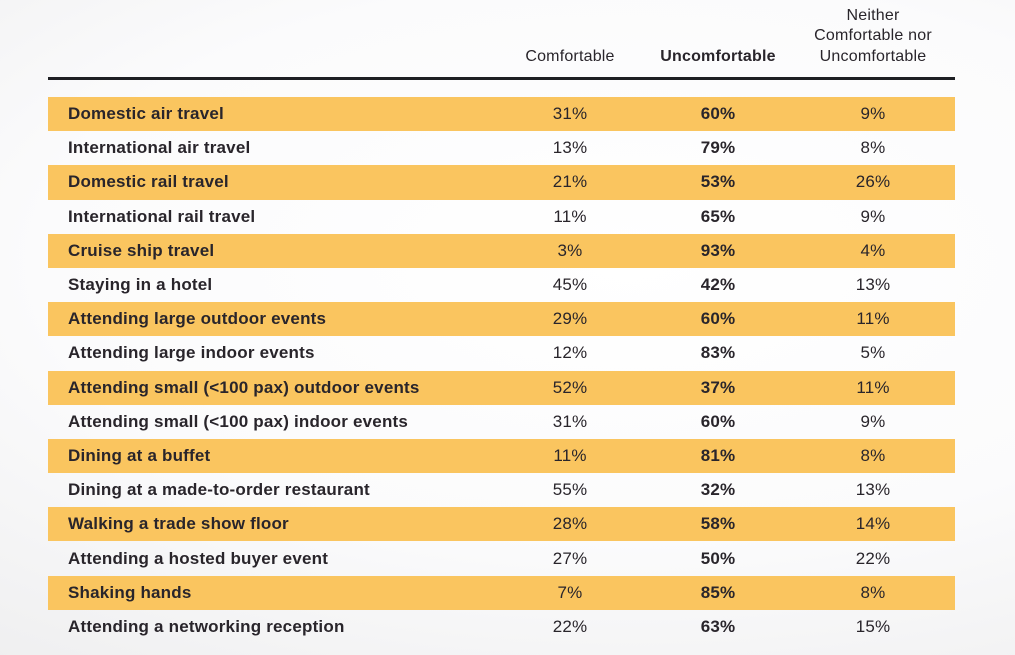 Image resolution: width=1015 pixels, height=655 pixels. Describe the element at coordinates (570, 250) in the screenshot. I see `cell-comfortable: 3%` at that location.